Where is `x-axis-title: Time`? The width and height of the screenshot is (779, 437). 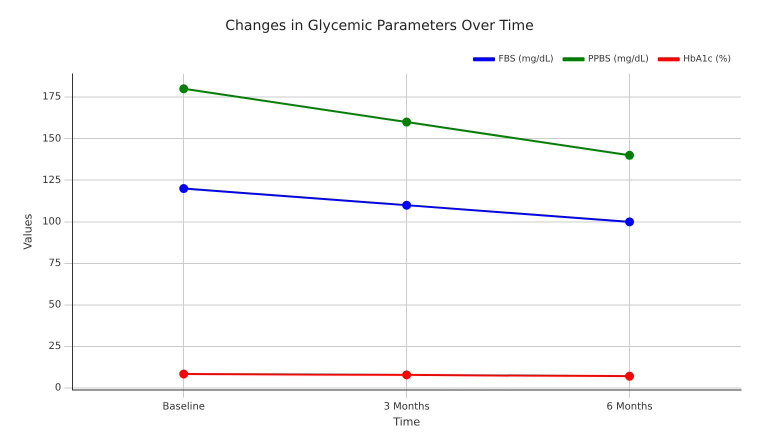 x-axis-title: Time is located at coordinates (406, 421).